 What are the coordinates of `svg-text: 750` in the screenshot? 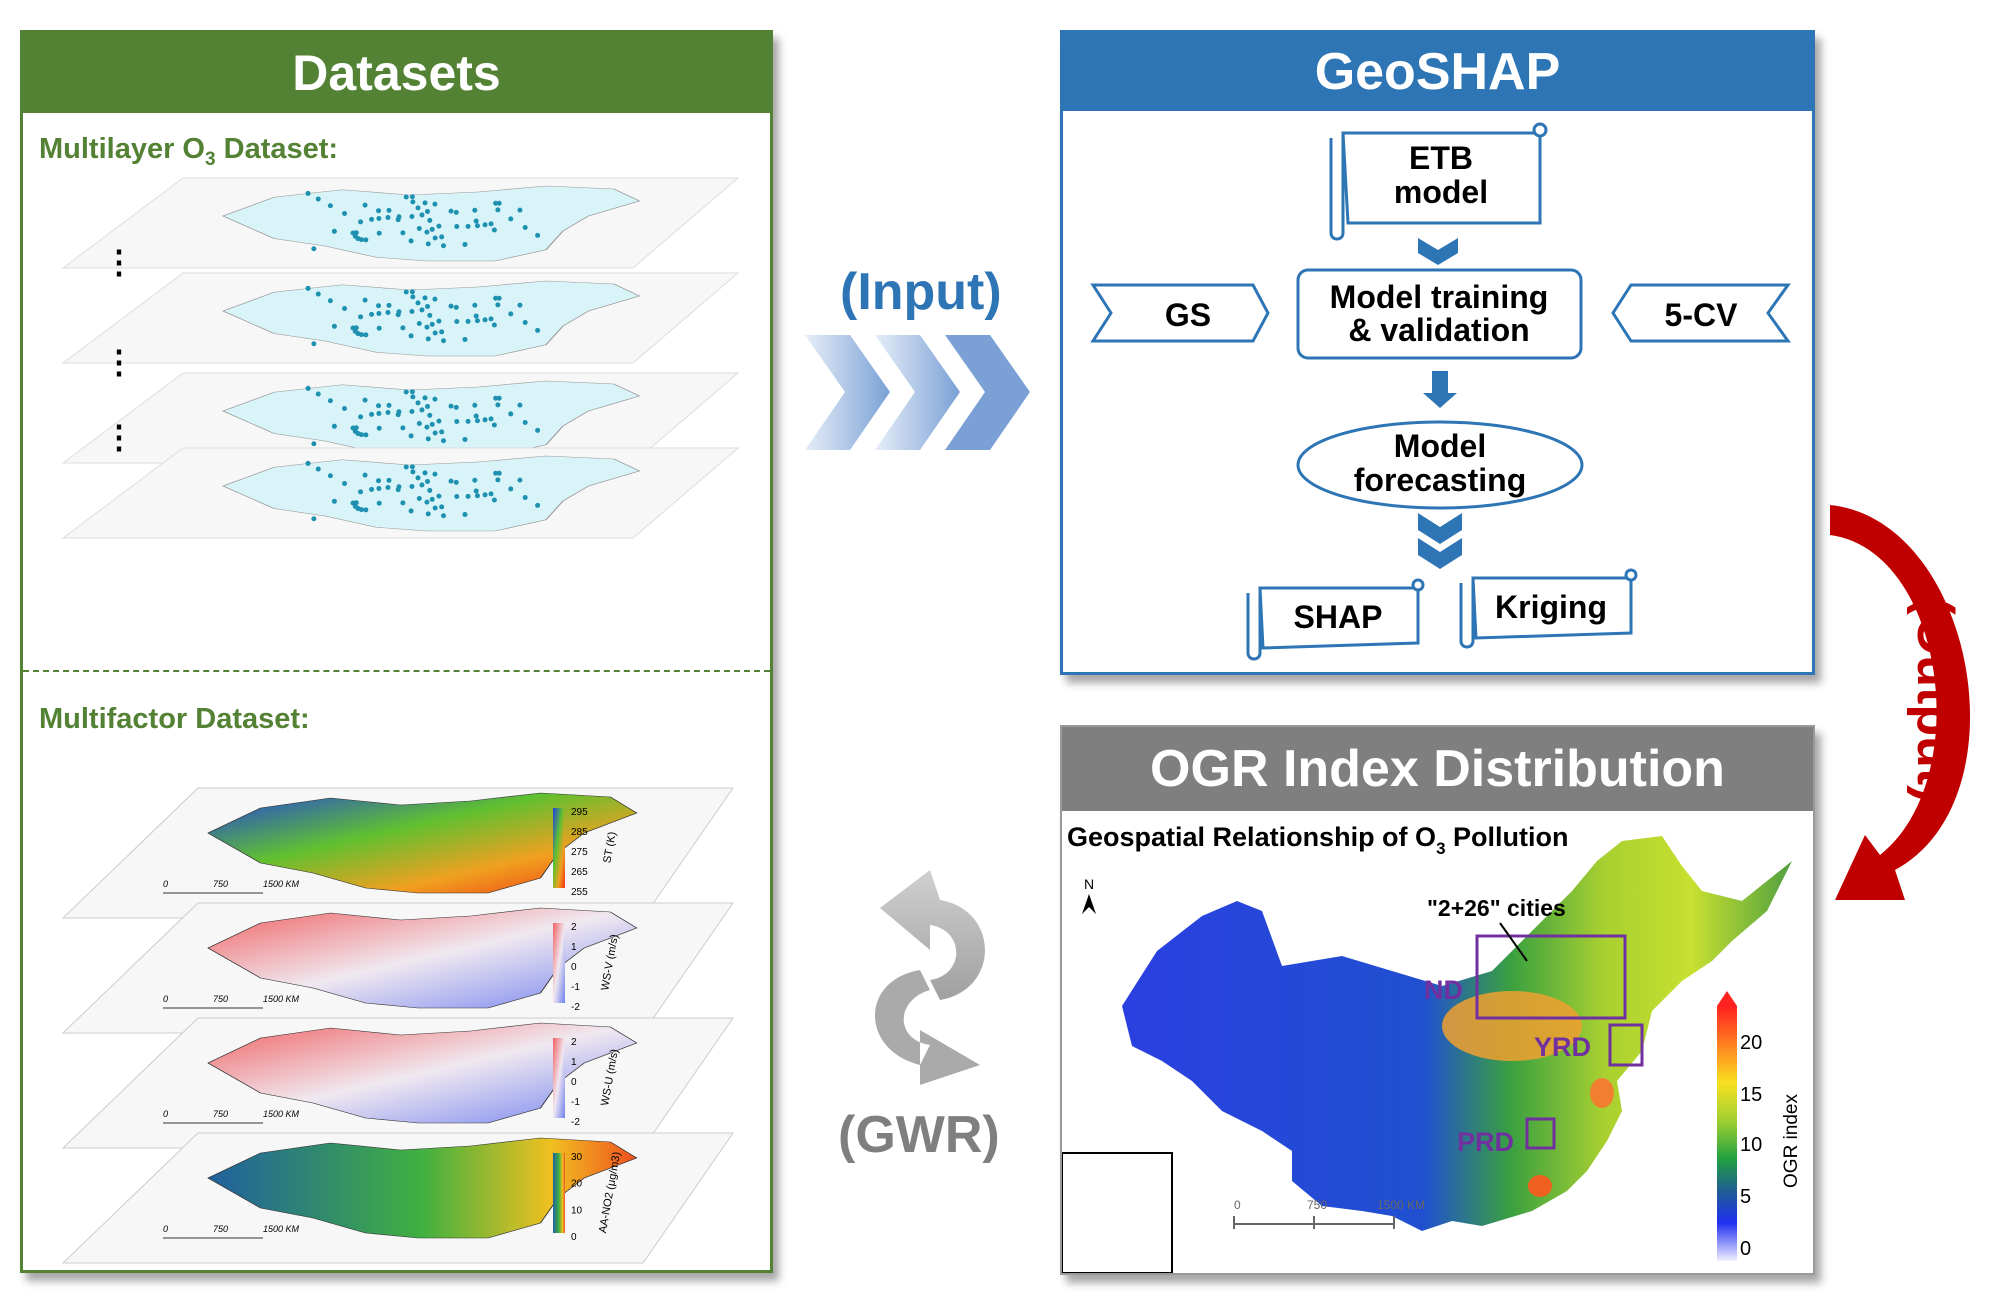 It's located at (1317, 1205).